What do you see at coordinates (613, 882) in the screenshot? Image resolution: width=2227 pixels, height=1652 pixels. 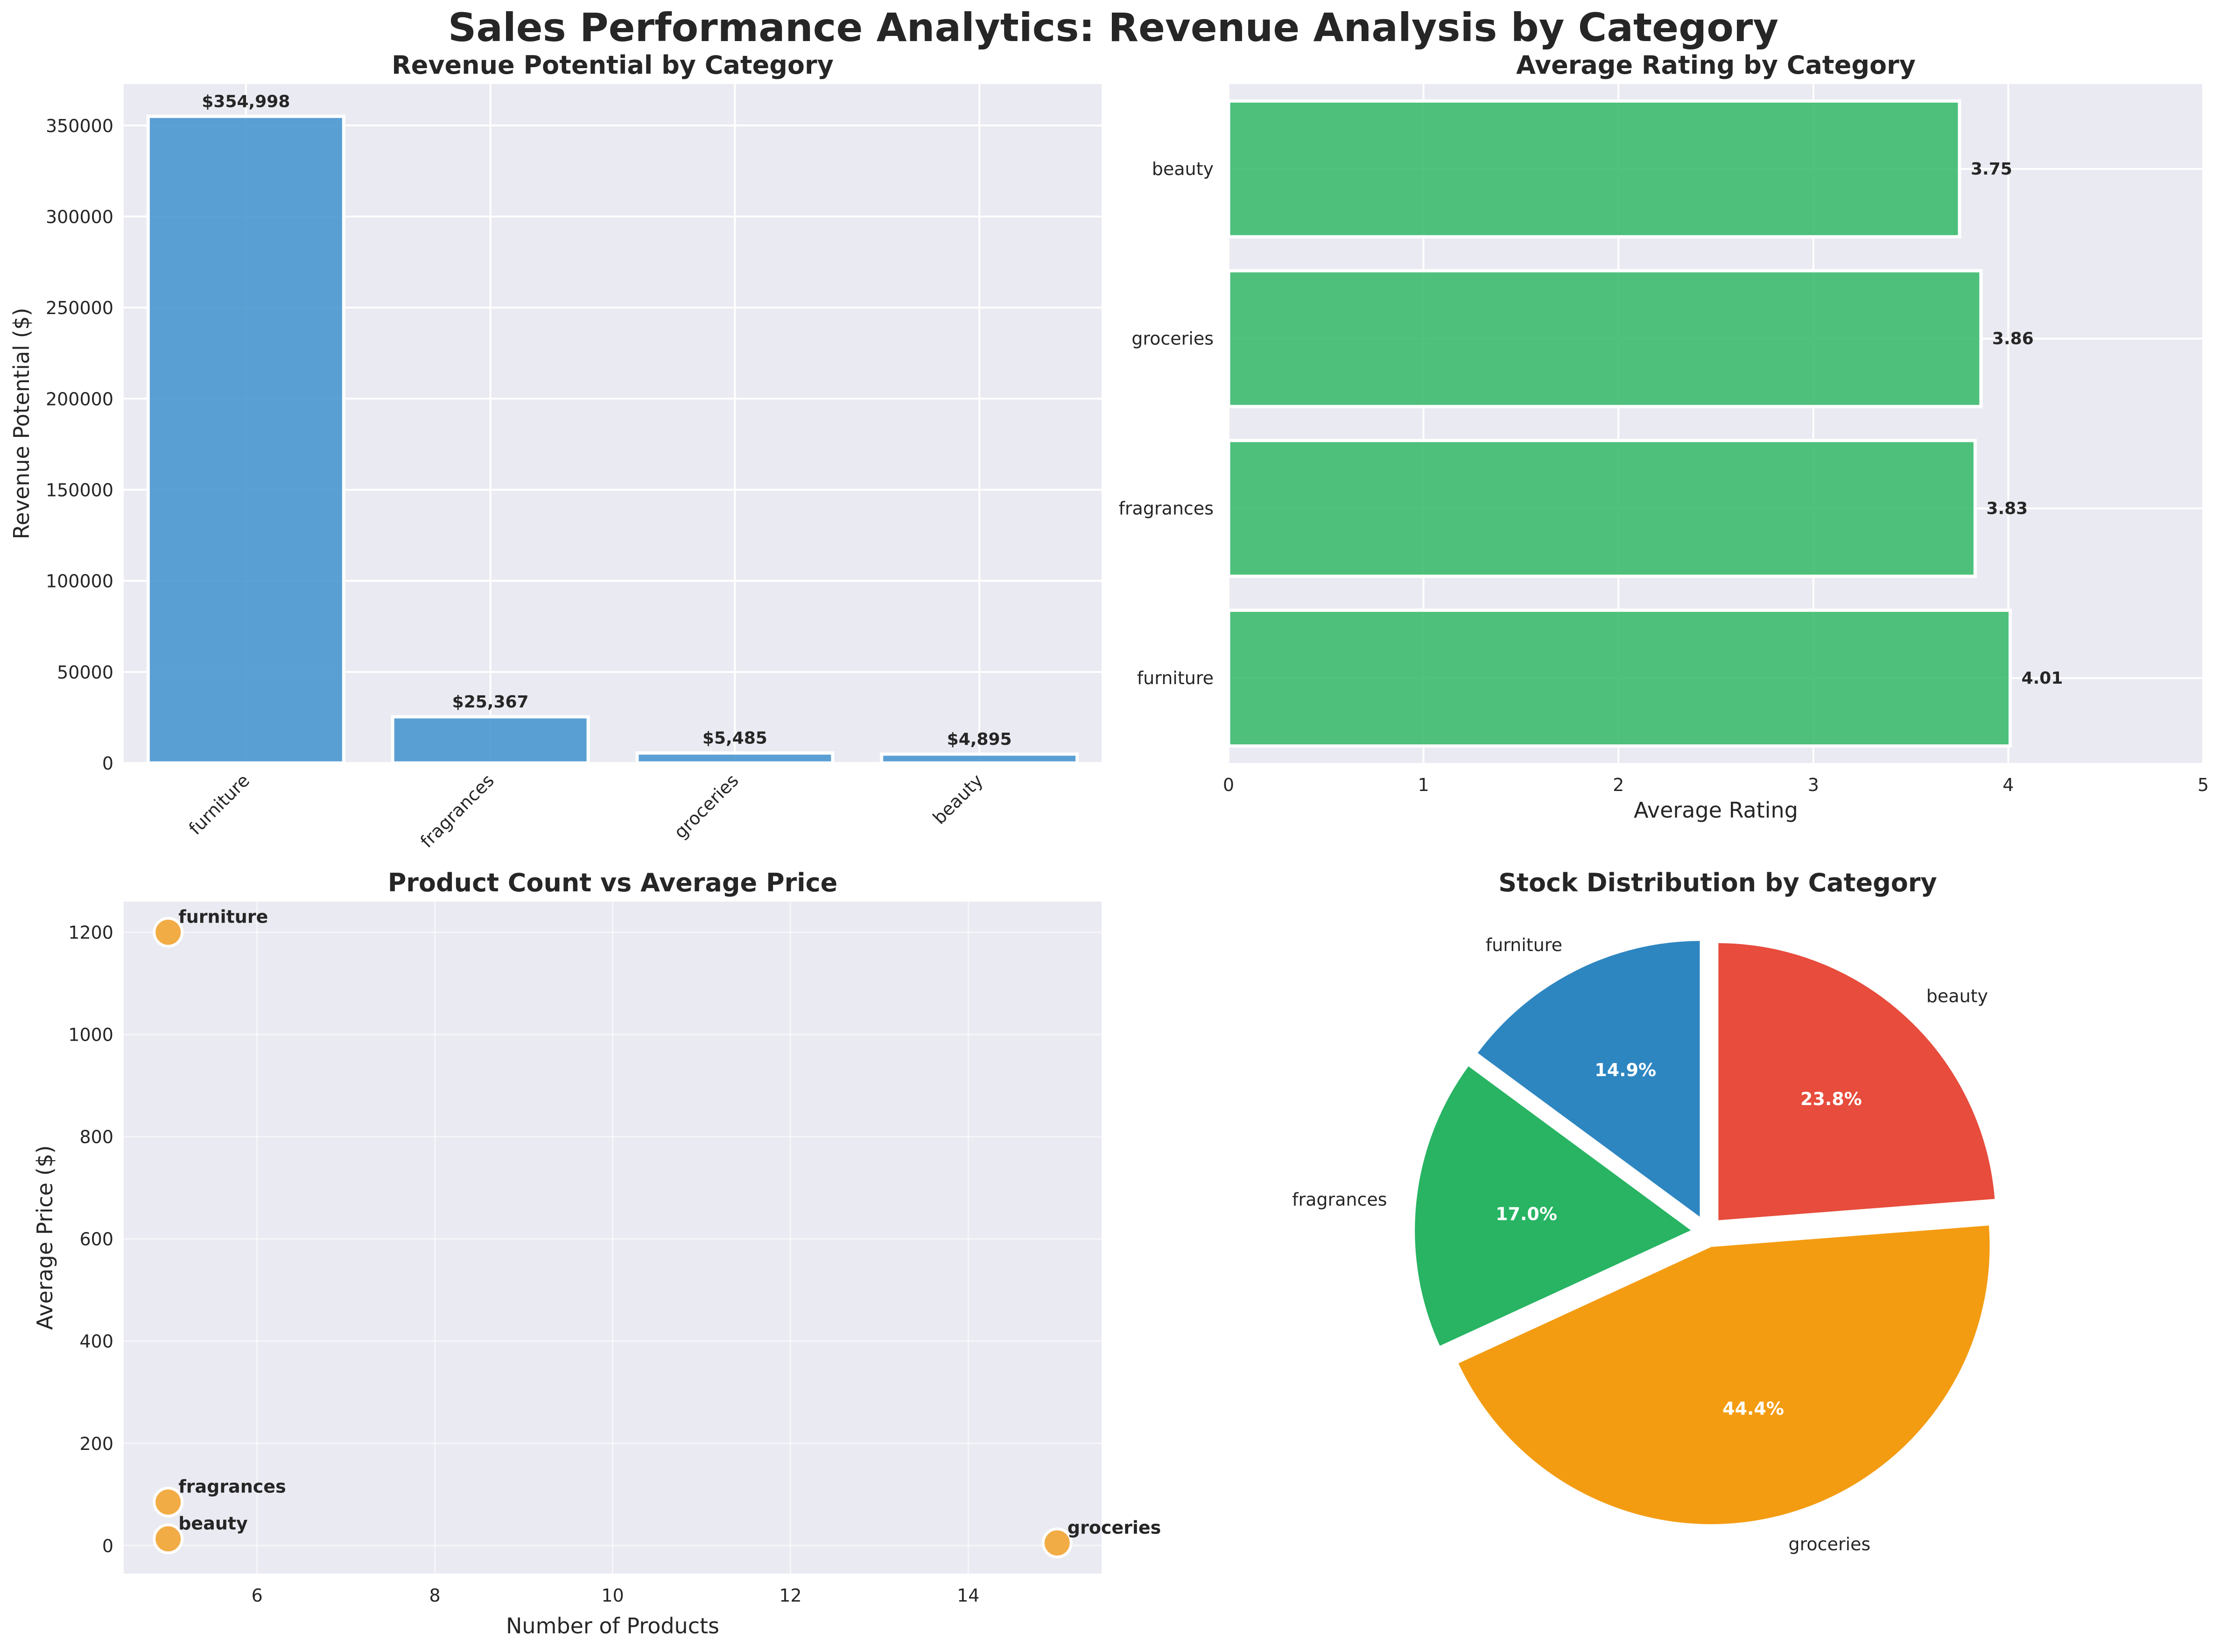 I see `scatter-chart-title: Product Count vs Average Price` at bounding box center [613, 882].